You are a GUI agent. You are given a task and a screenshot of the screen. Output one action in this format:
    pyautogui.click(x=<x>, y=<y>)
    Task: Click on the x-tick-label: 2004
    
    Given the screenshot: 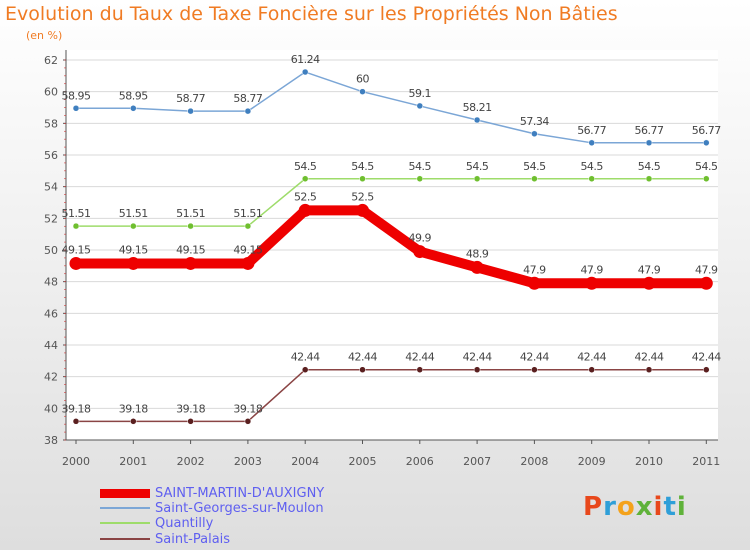 What is the action you would take?
    pyautogui.click(x=305, y=461)
    